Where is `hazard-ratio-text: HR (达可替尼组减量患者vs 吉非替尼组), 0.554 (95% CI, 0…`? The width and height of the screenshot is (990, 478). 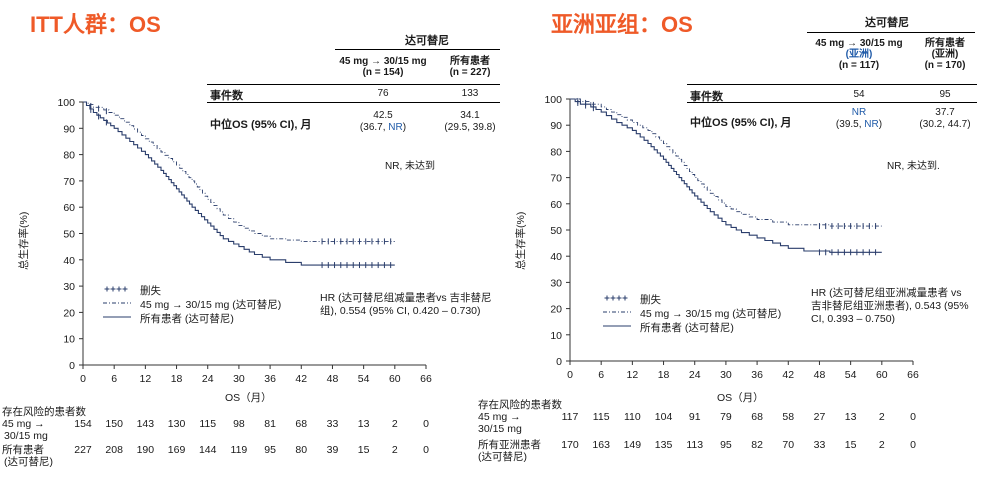 hazard-ratio-text: HR (达可替尼组减量患者vs 吉非替尼组), 0.554 (95% CI, 0… is located at coordinates (406, 304).